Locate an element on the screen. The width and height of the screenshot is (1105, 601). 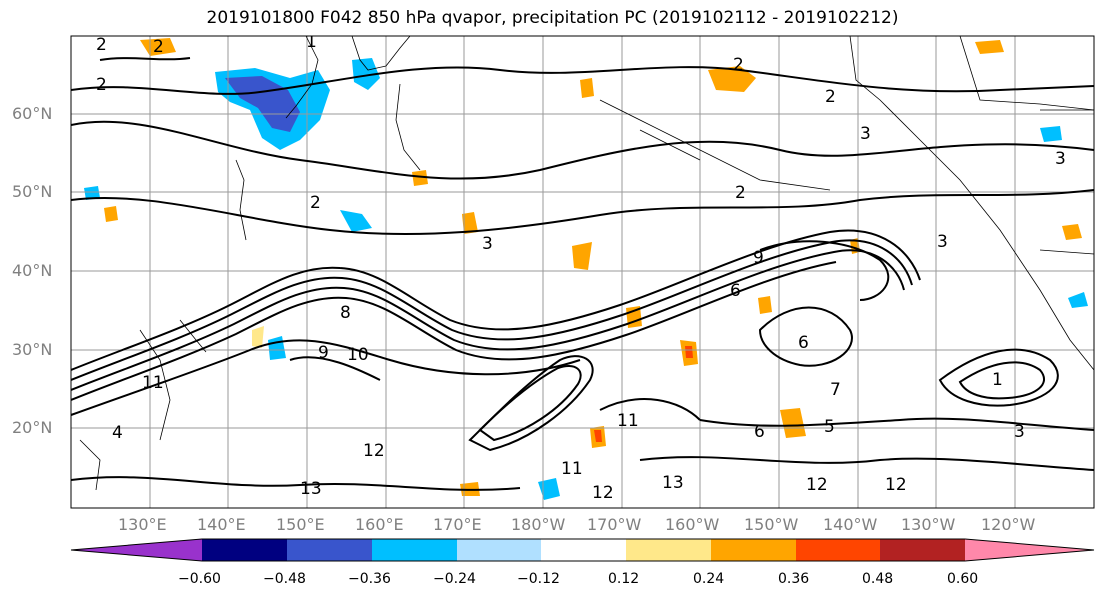
contour-label: 4 is located at coordinates (117, 433).